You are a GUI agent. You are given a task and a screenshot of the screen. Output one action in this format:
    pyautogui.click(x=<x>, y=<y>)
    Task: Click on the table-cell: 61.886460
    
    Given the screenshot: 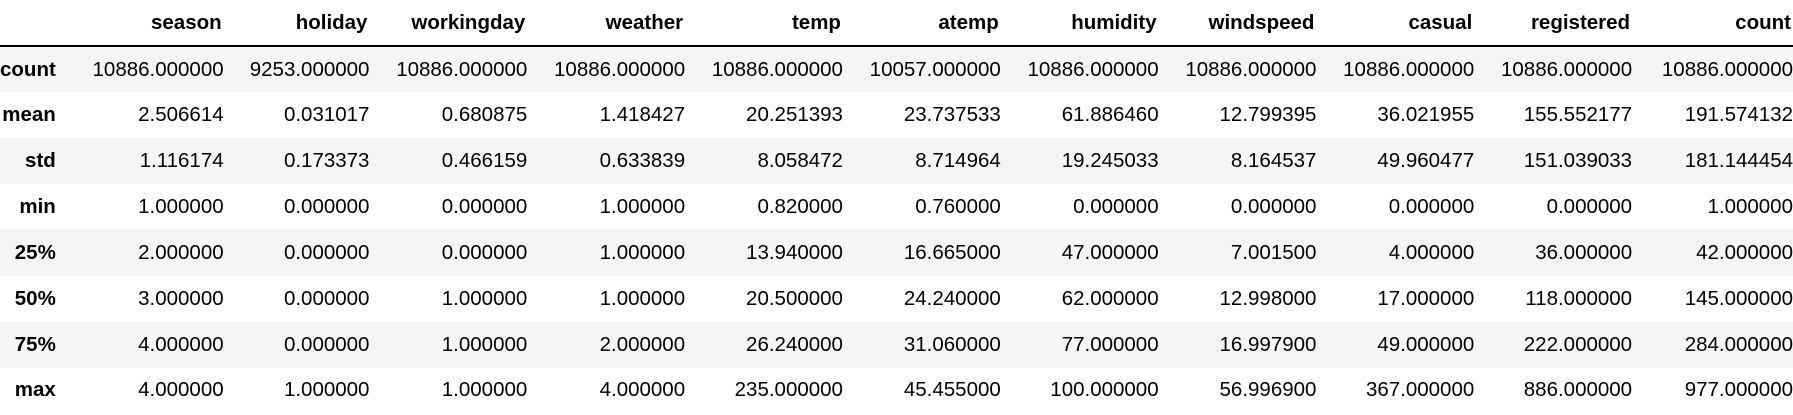 What is the action you would take?
    pyautogui.click(x=1110, y=114)
    